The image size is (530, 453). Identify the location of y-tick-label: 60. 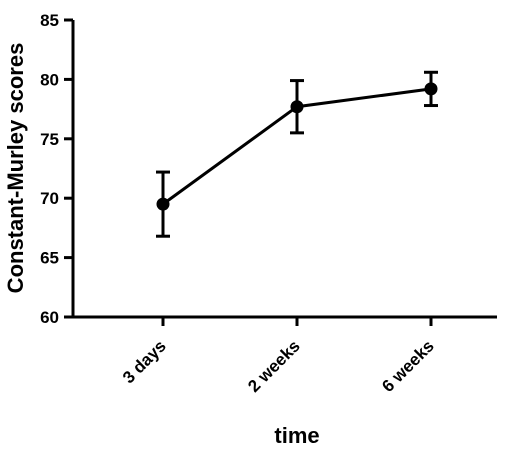
(49, 317).